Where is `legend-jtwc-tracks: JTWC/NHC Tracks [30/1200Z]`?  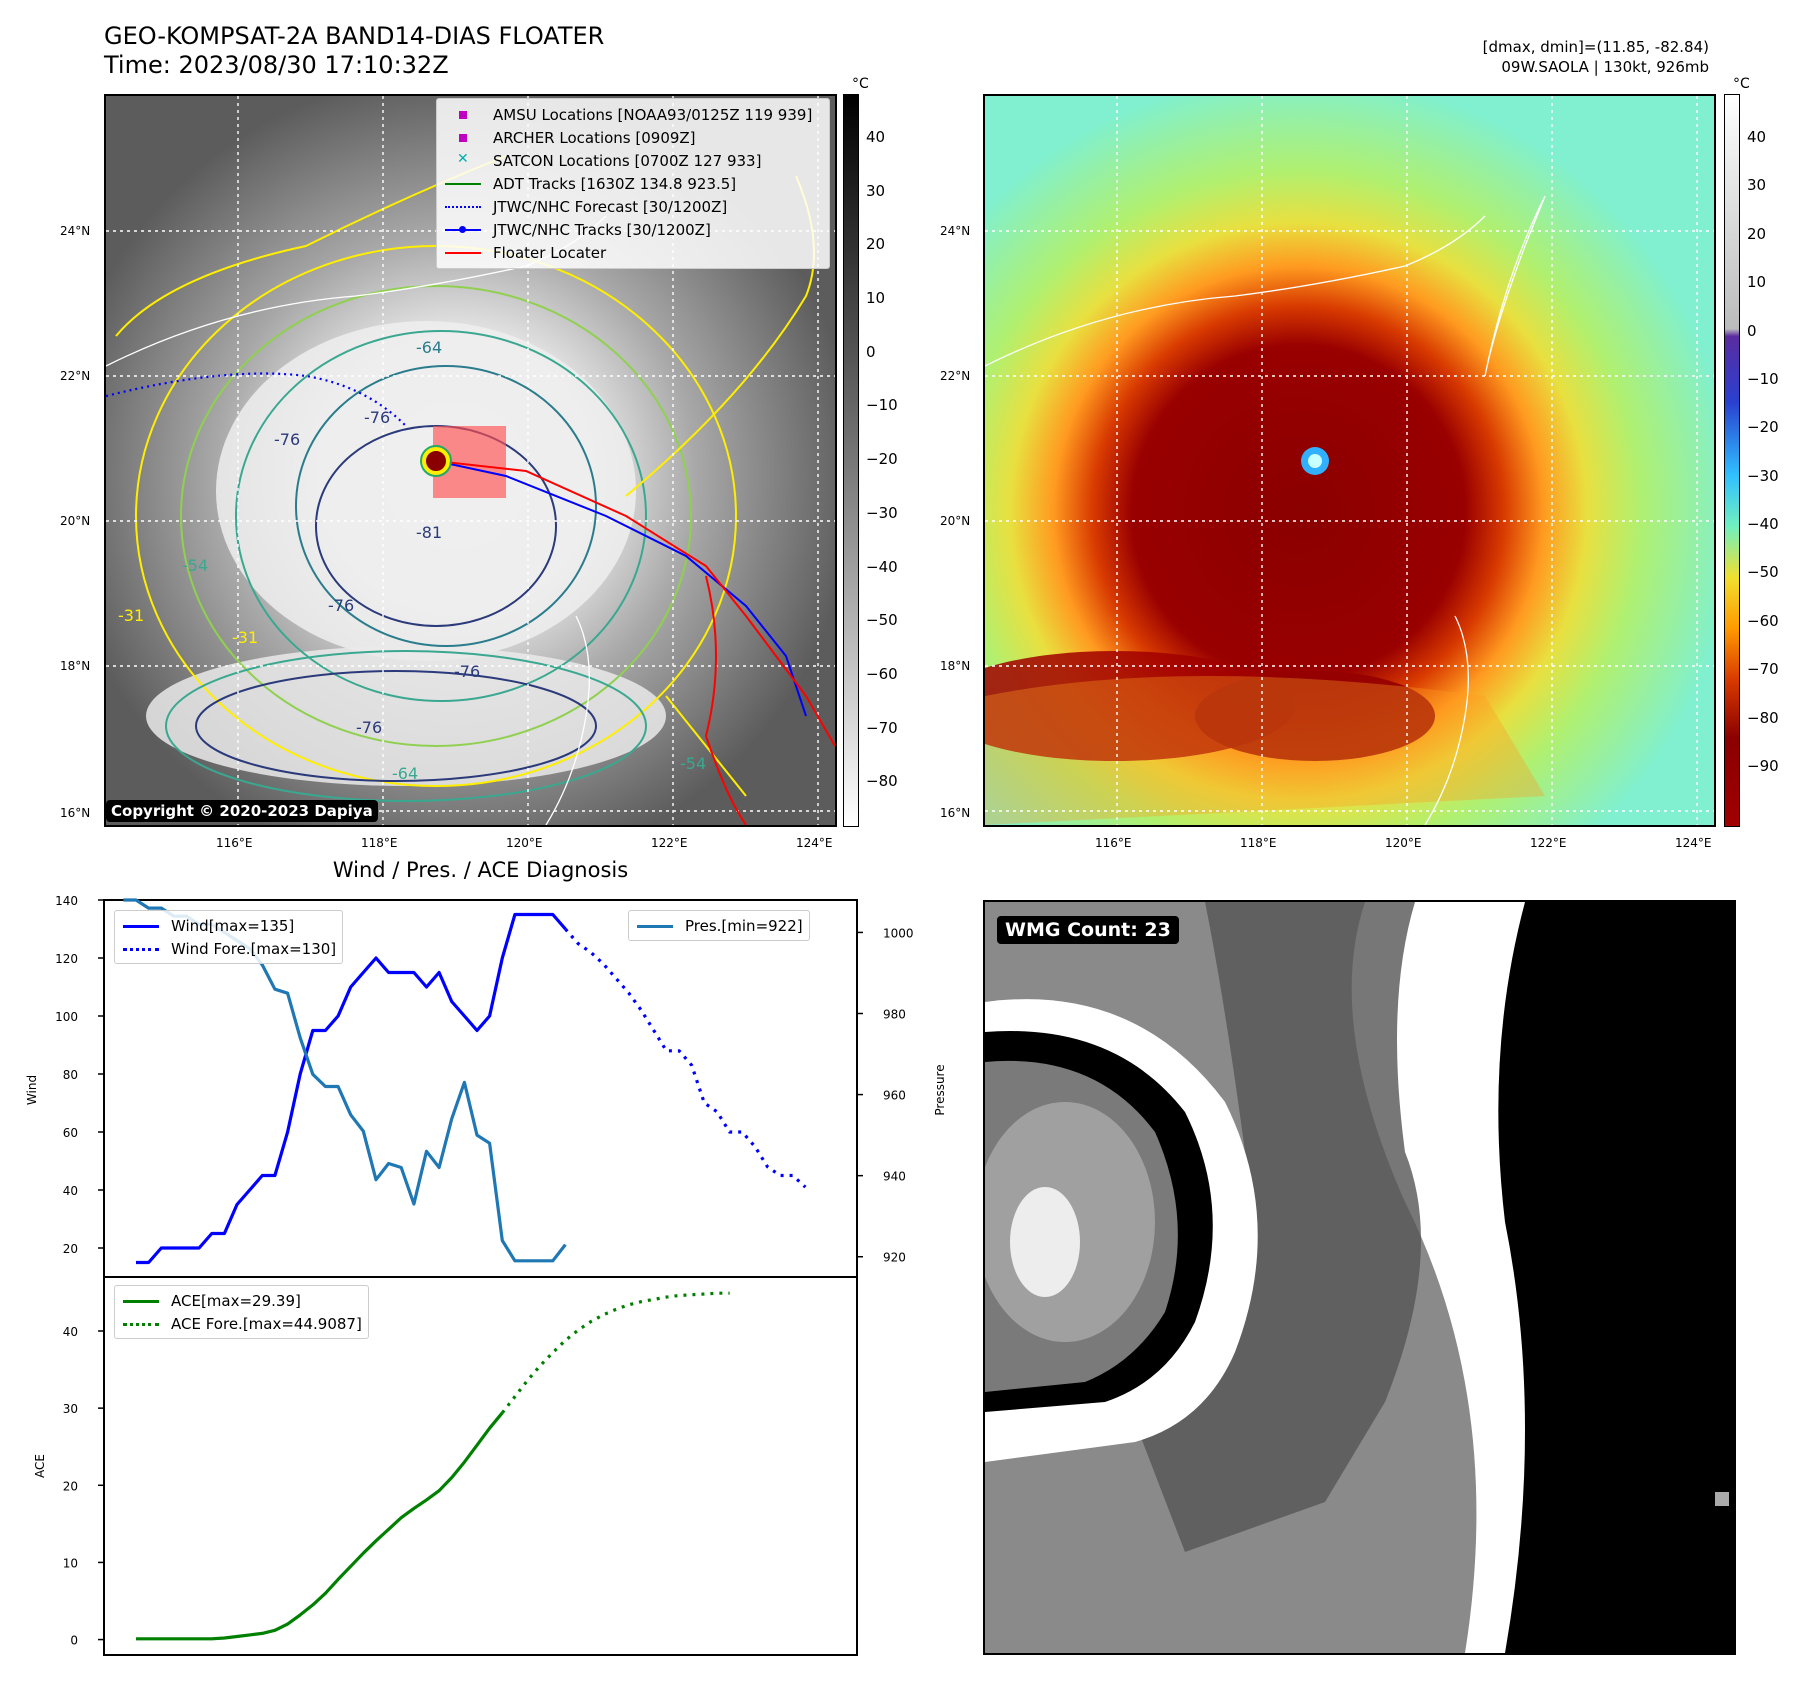
legend-jtwc-tracks: JTWC/NHC Tracks [30/1200Z] is located at coordinates (633, 229).